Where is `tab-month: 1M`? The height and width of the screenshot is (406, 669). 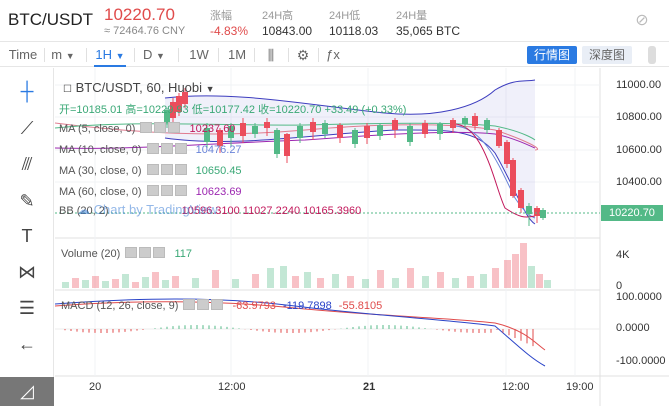
tab-month: 1M is located at coordinates (237, 54).